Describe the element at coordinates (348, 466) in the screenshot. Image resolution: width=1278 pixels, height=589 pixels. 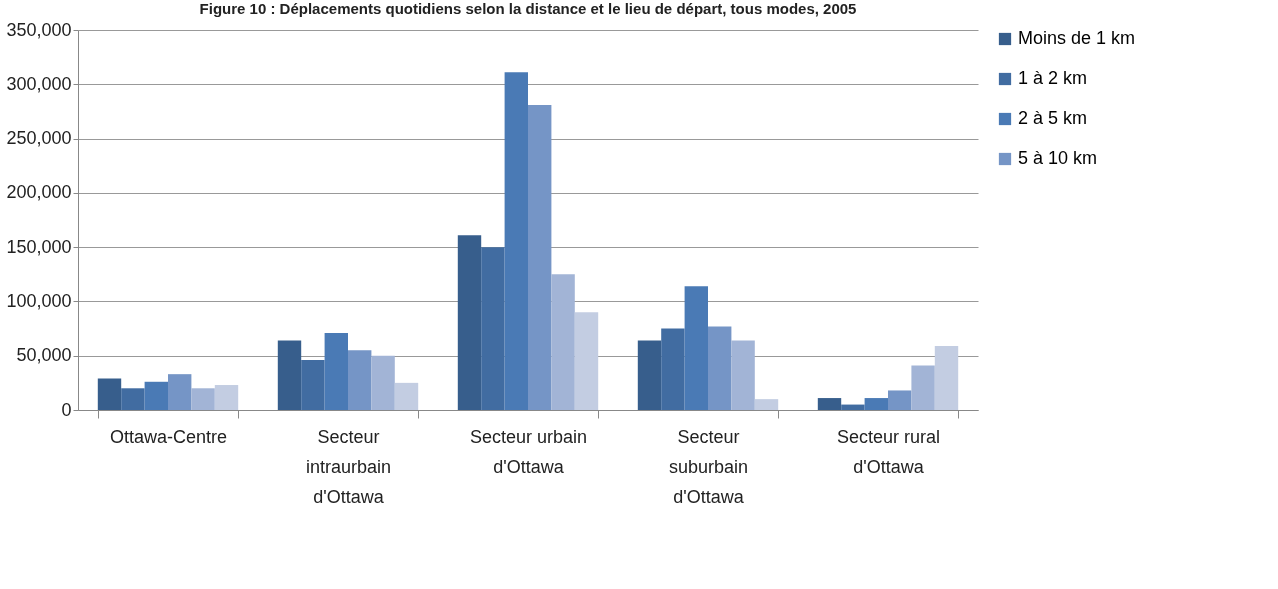
I see `x-tick-label: Secteur intraurbain d'Ottawa` at that location.